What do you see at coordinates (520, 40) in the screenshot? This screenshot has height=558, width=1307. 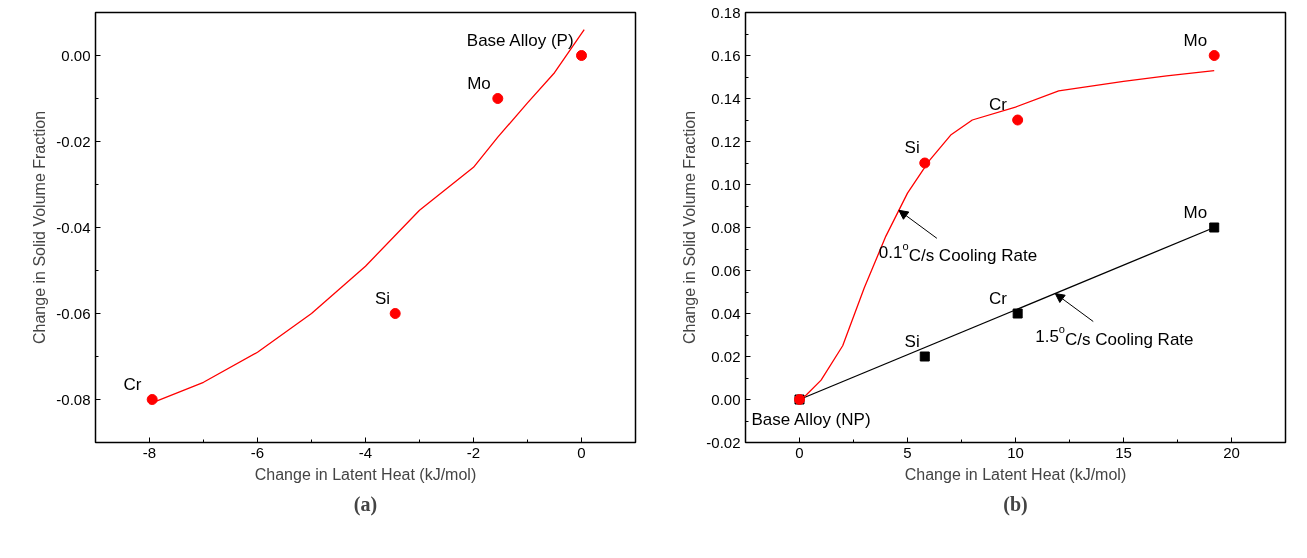 I see `annotation: Base Alloy (P)` at bounding box center [520, 40].